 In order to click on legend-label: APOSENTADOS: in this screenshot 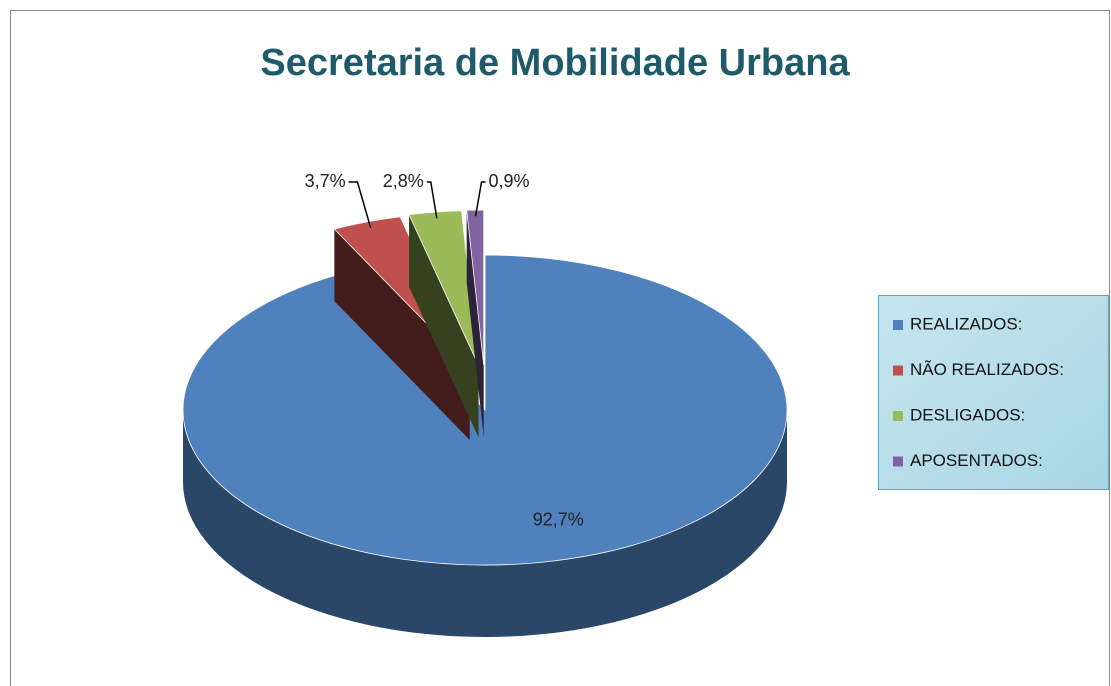, I will do `click(976, 460)`.